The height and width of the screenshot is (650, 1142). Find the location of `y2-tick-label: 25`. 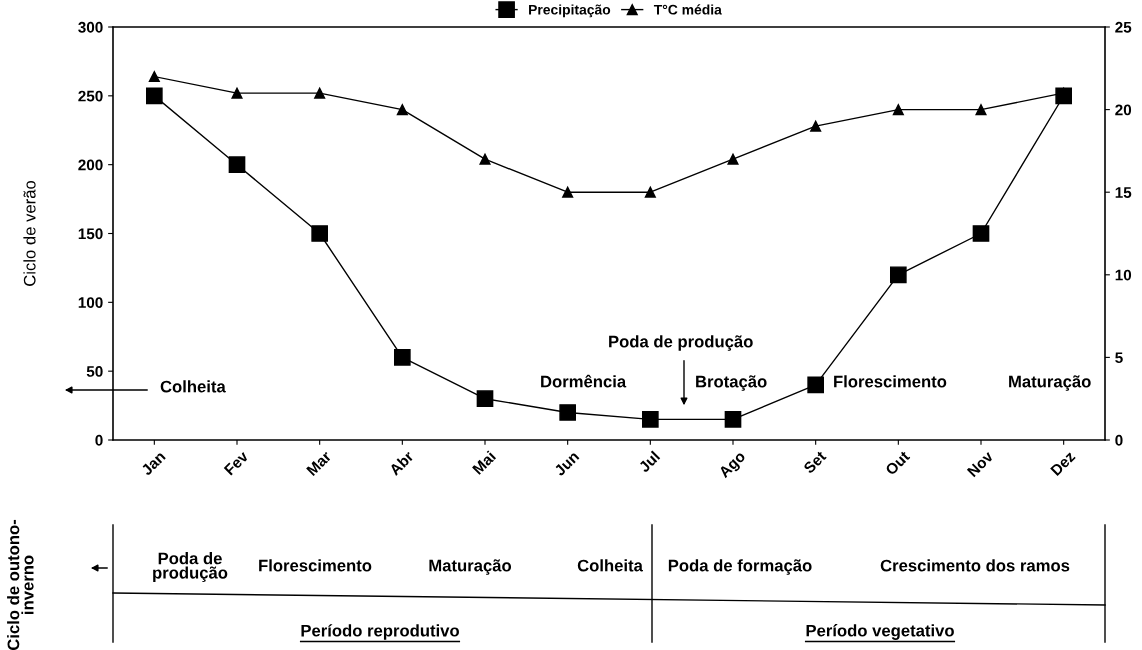

y2-tick-label: 25 is located at coordinates (1123, 27).